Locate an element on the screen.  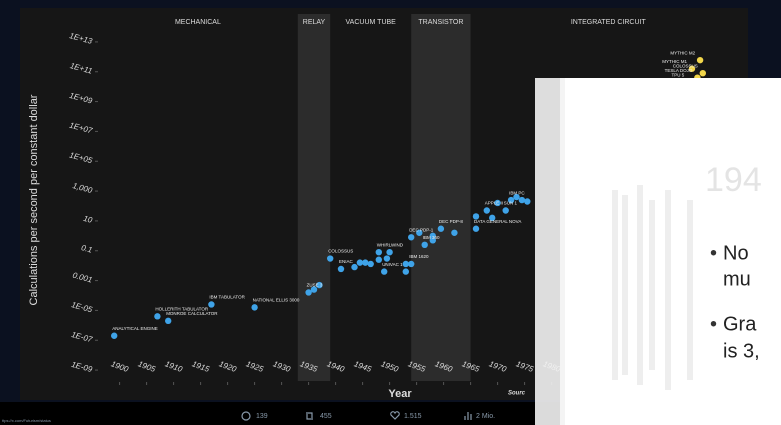
point-label: HOLLERITH TABULATOR is located at coordinates (181, 309).